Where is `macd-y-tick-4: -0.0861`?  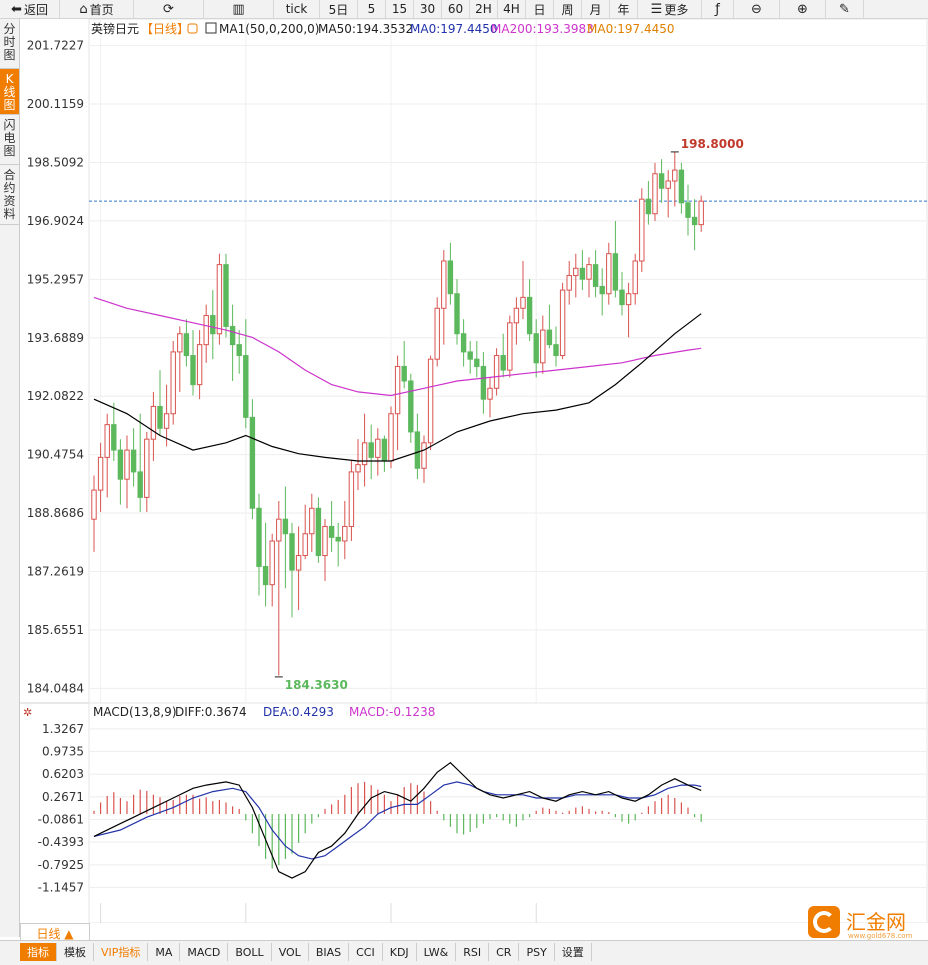 macd-y-tick-4: -0.0861 is located at coordinates (61, 820).